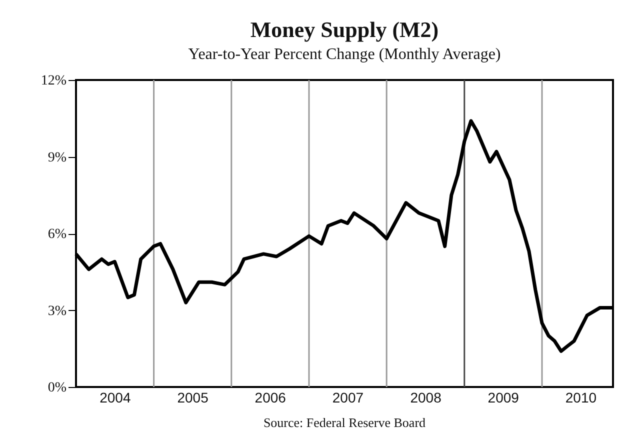  Describe the element at coordinates (270, 398) in the screenshot. I see `x-tick-label: 2006` at that location.